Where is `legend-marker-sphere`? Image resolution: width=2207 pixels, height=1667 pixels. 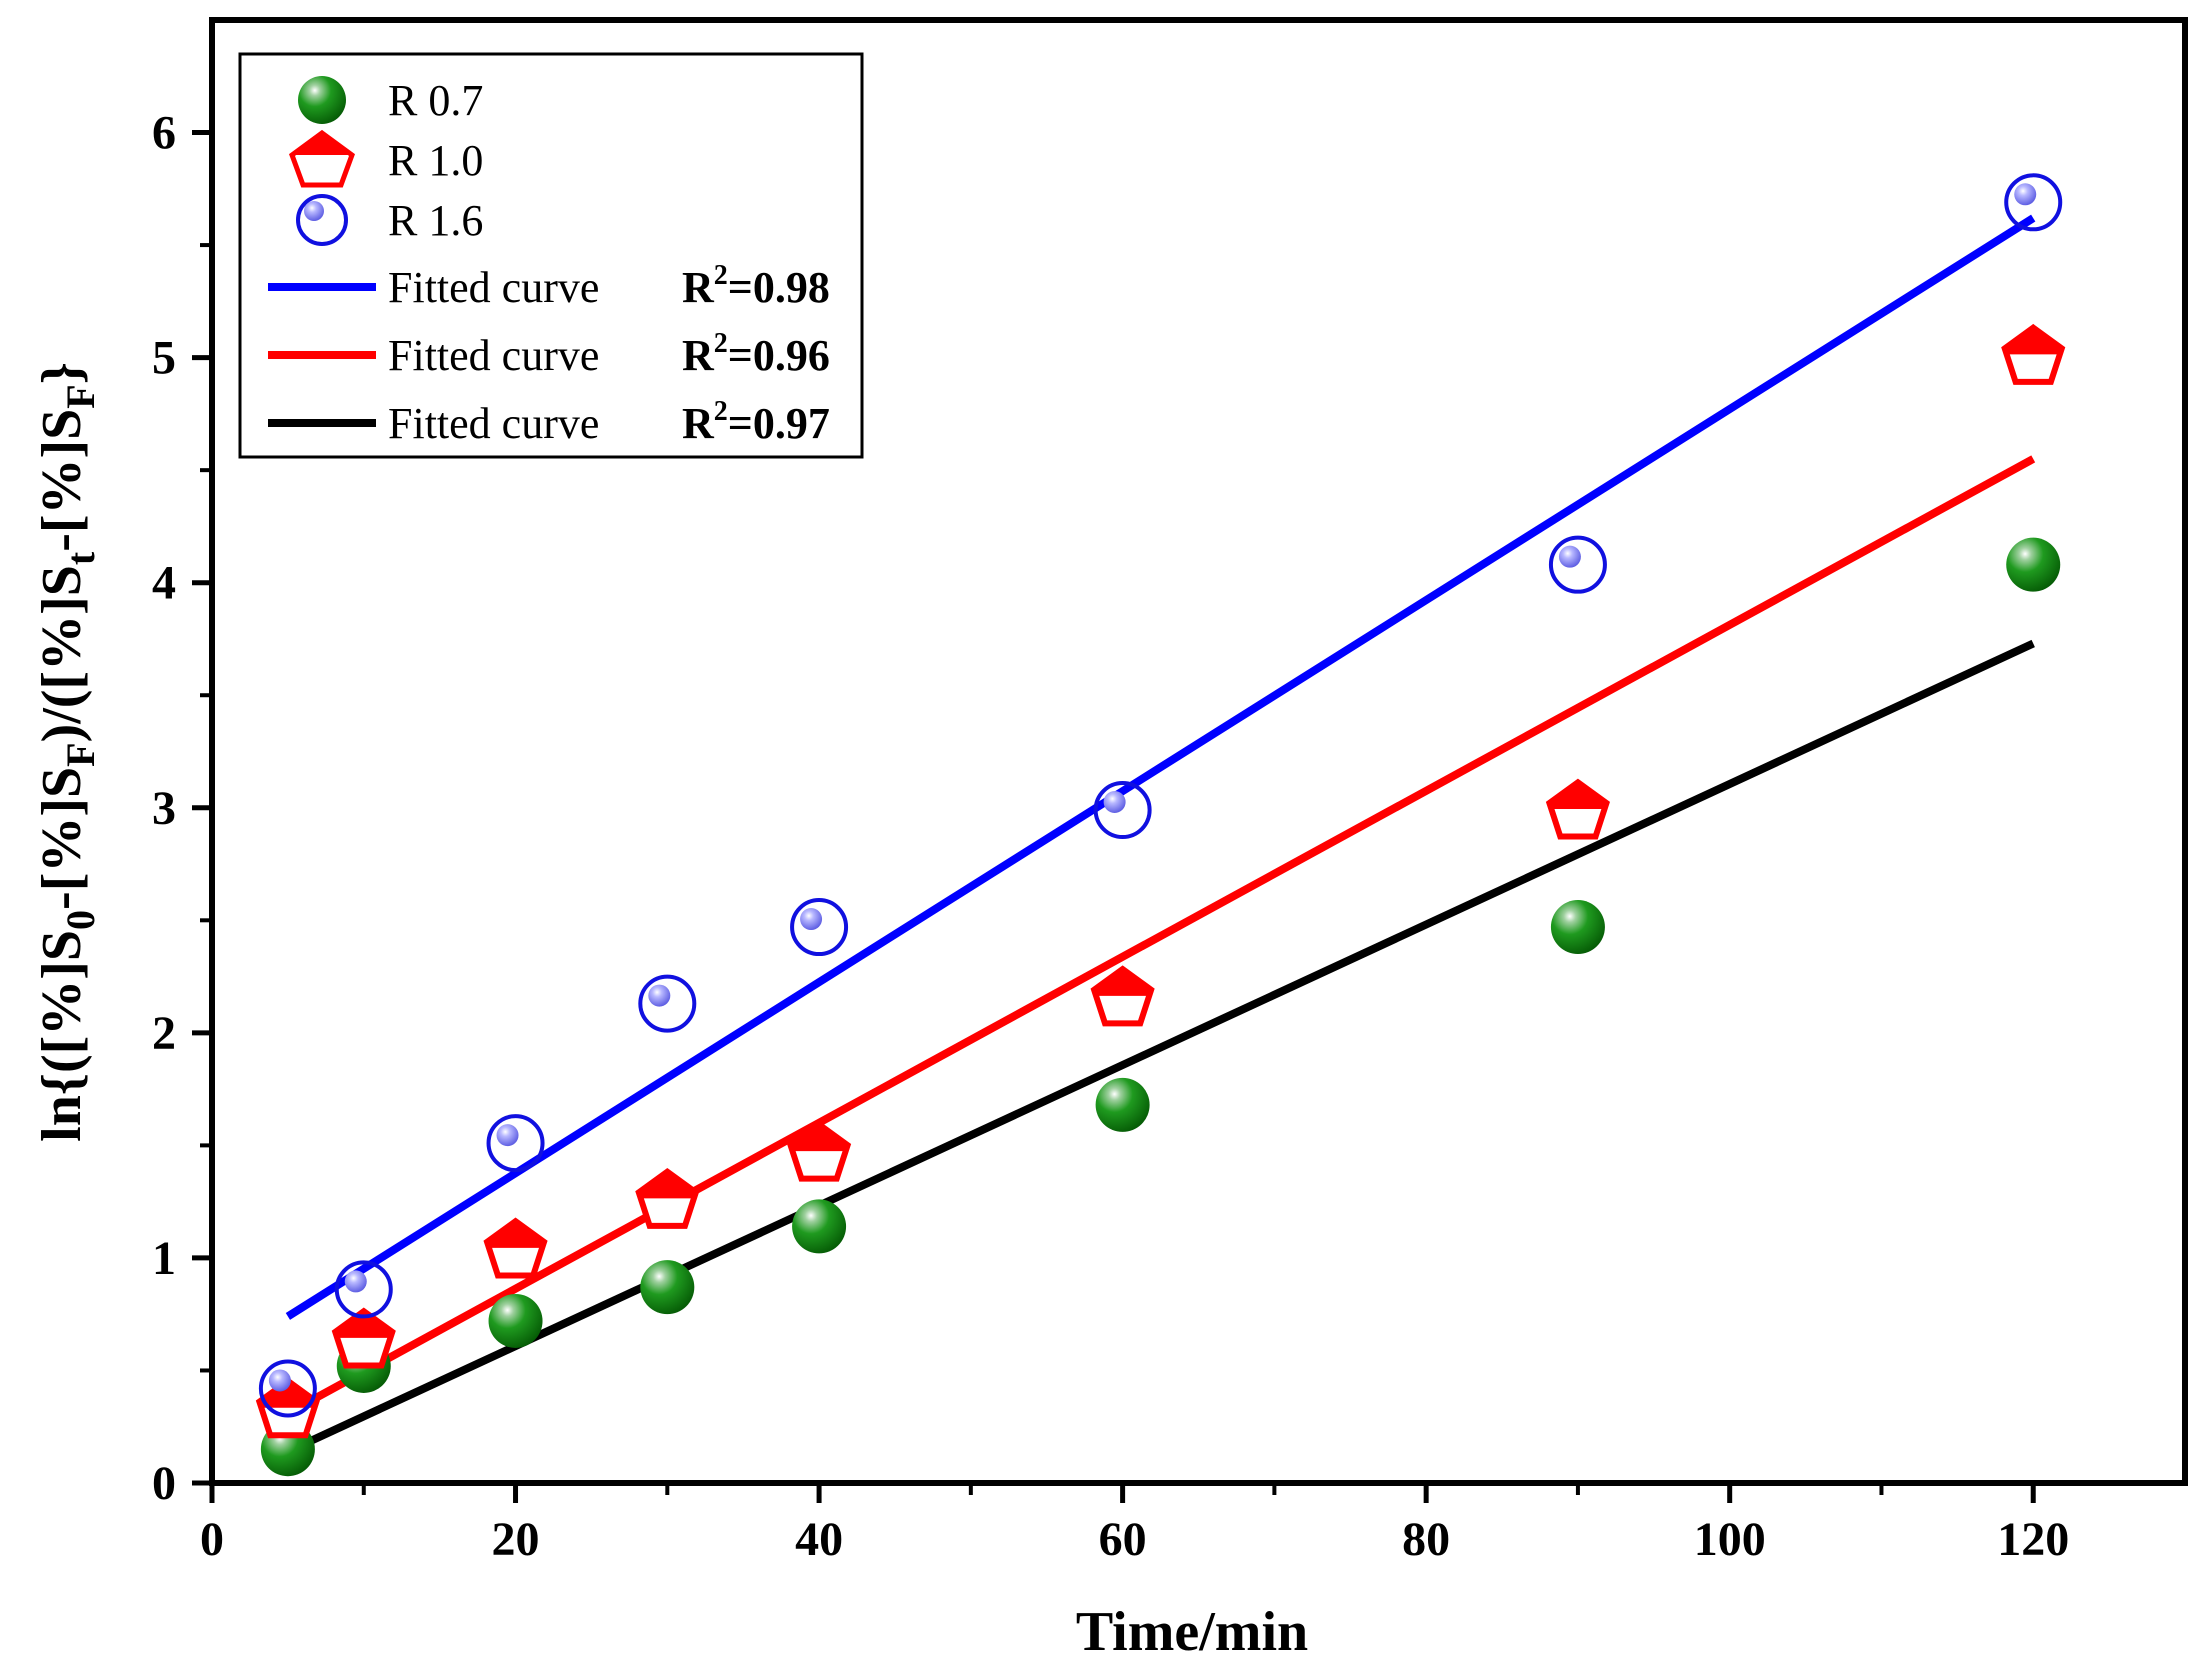
legend-marker-sphere is located at coordinates (322, 100).